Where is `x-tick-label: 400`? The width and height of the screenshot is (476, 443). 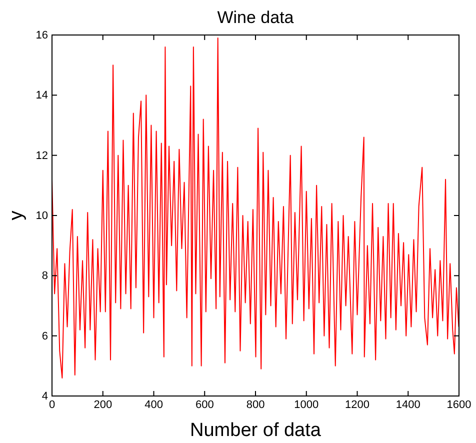 x-tick-label: 400 is located at coordinates (153, 404).